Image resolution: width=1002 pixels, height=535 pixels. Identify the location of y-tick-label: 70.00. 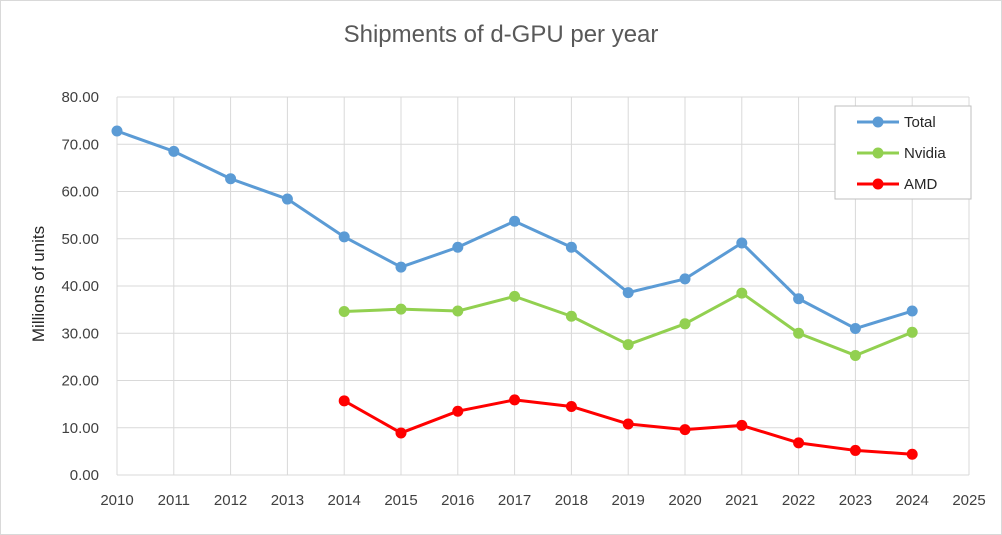
(80, 144).